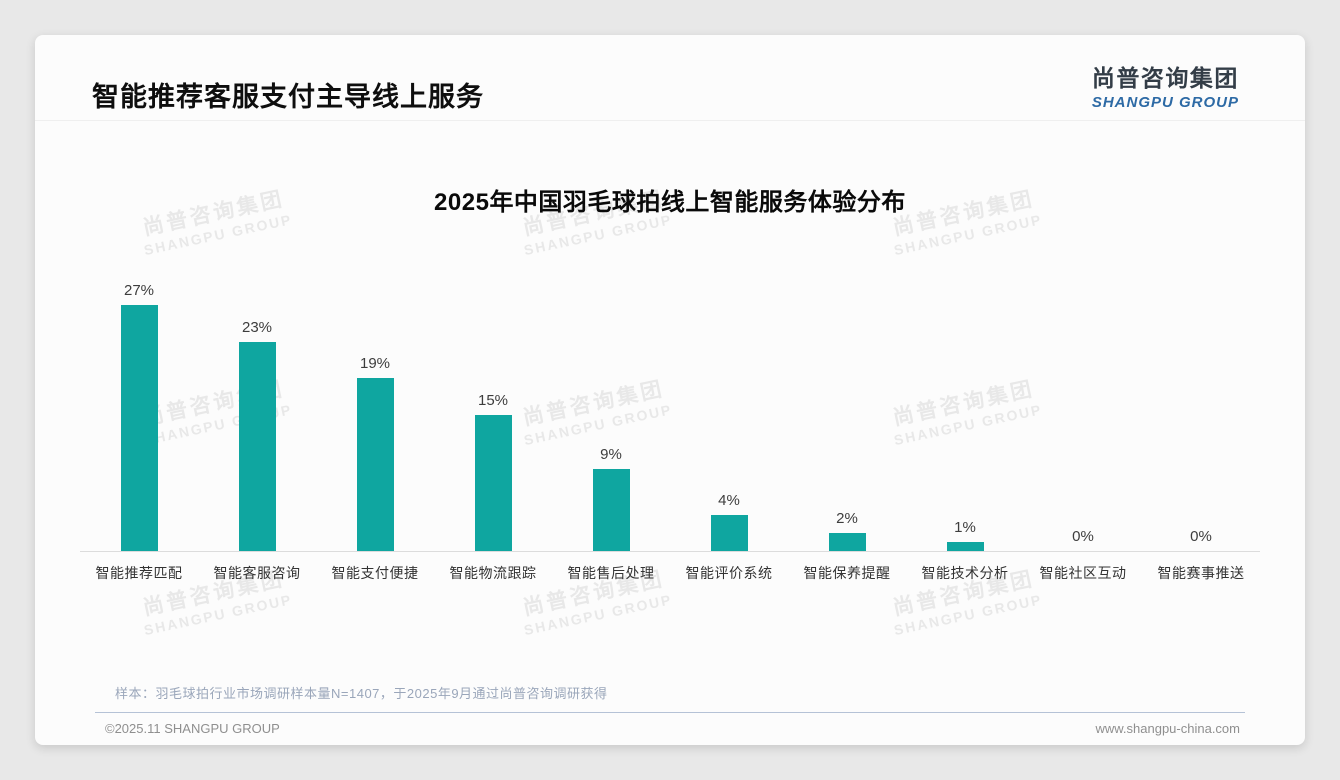  Describe the element at coordinates (375, 364) in the screenshot. I see `value-label: 19%` at that location.